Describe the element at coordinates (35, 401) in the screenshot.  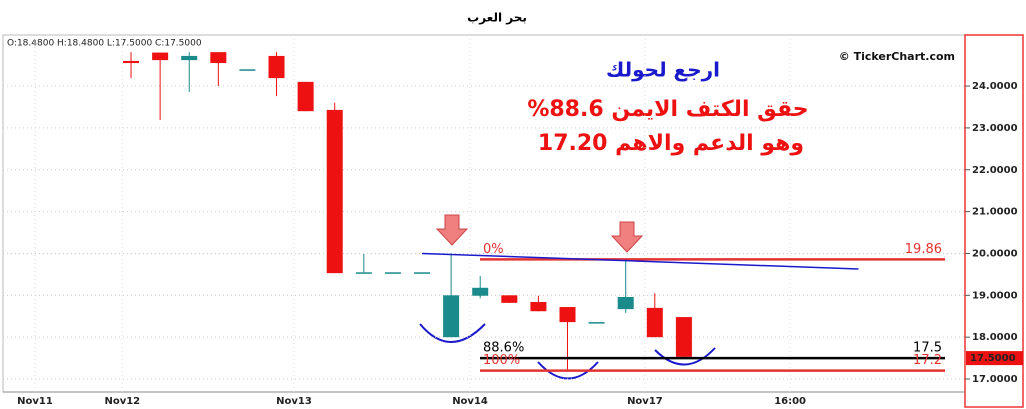
I see `x-tick-label: Nov11` at that location.